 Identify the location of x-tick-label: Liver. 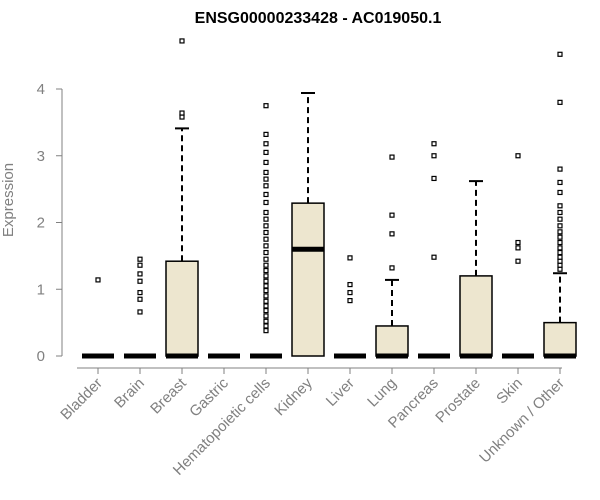
(340, 392).